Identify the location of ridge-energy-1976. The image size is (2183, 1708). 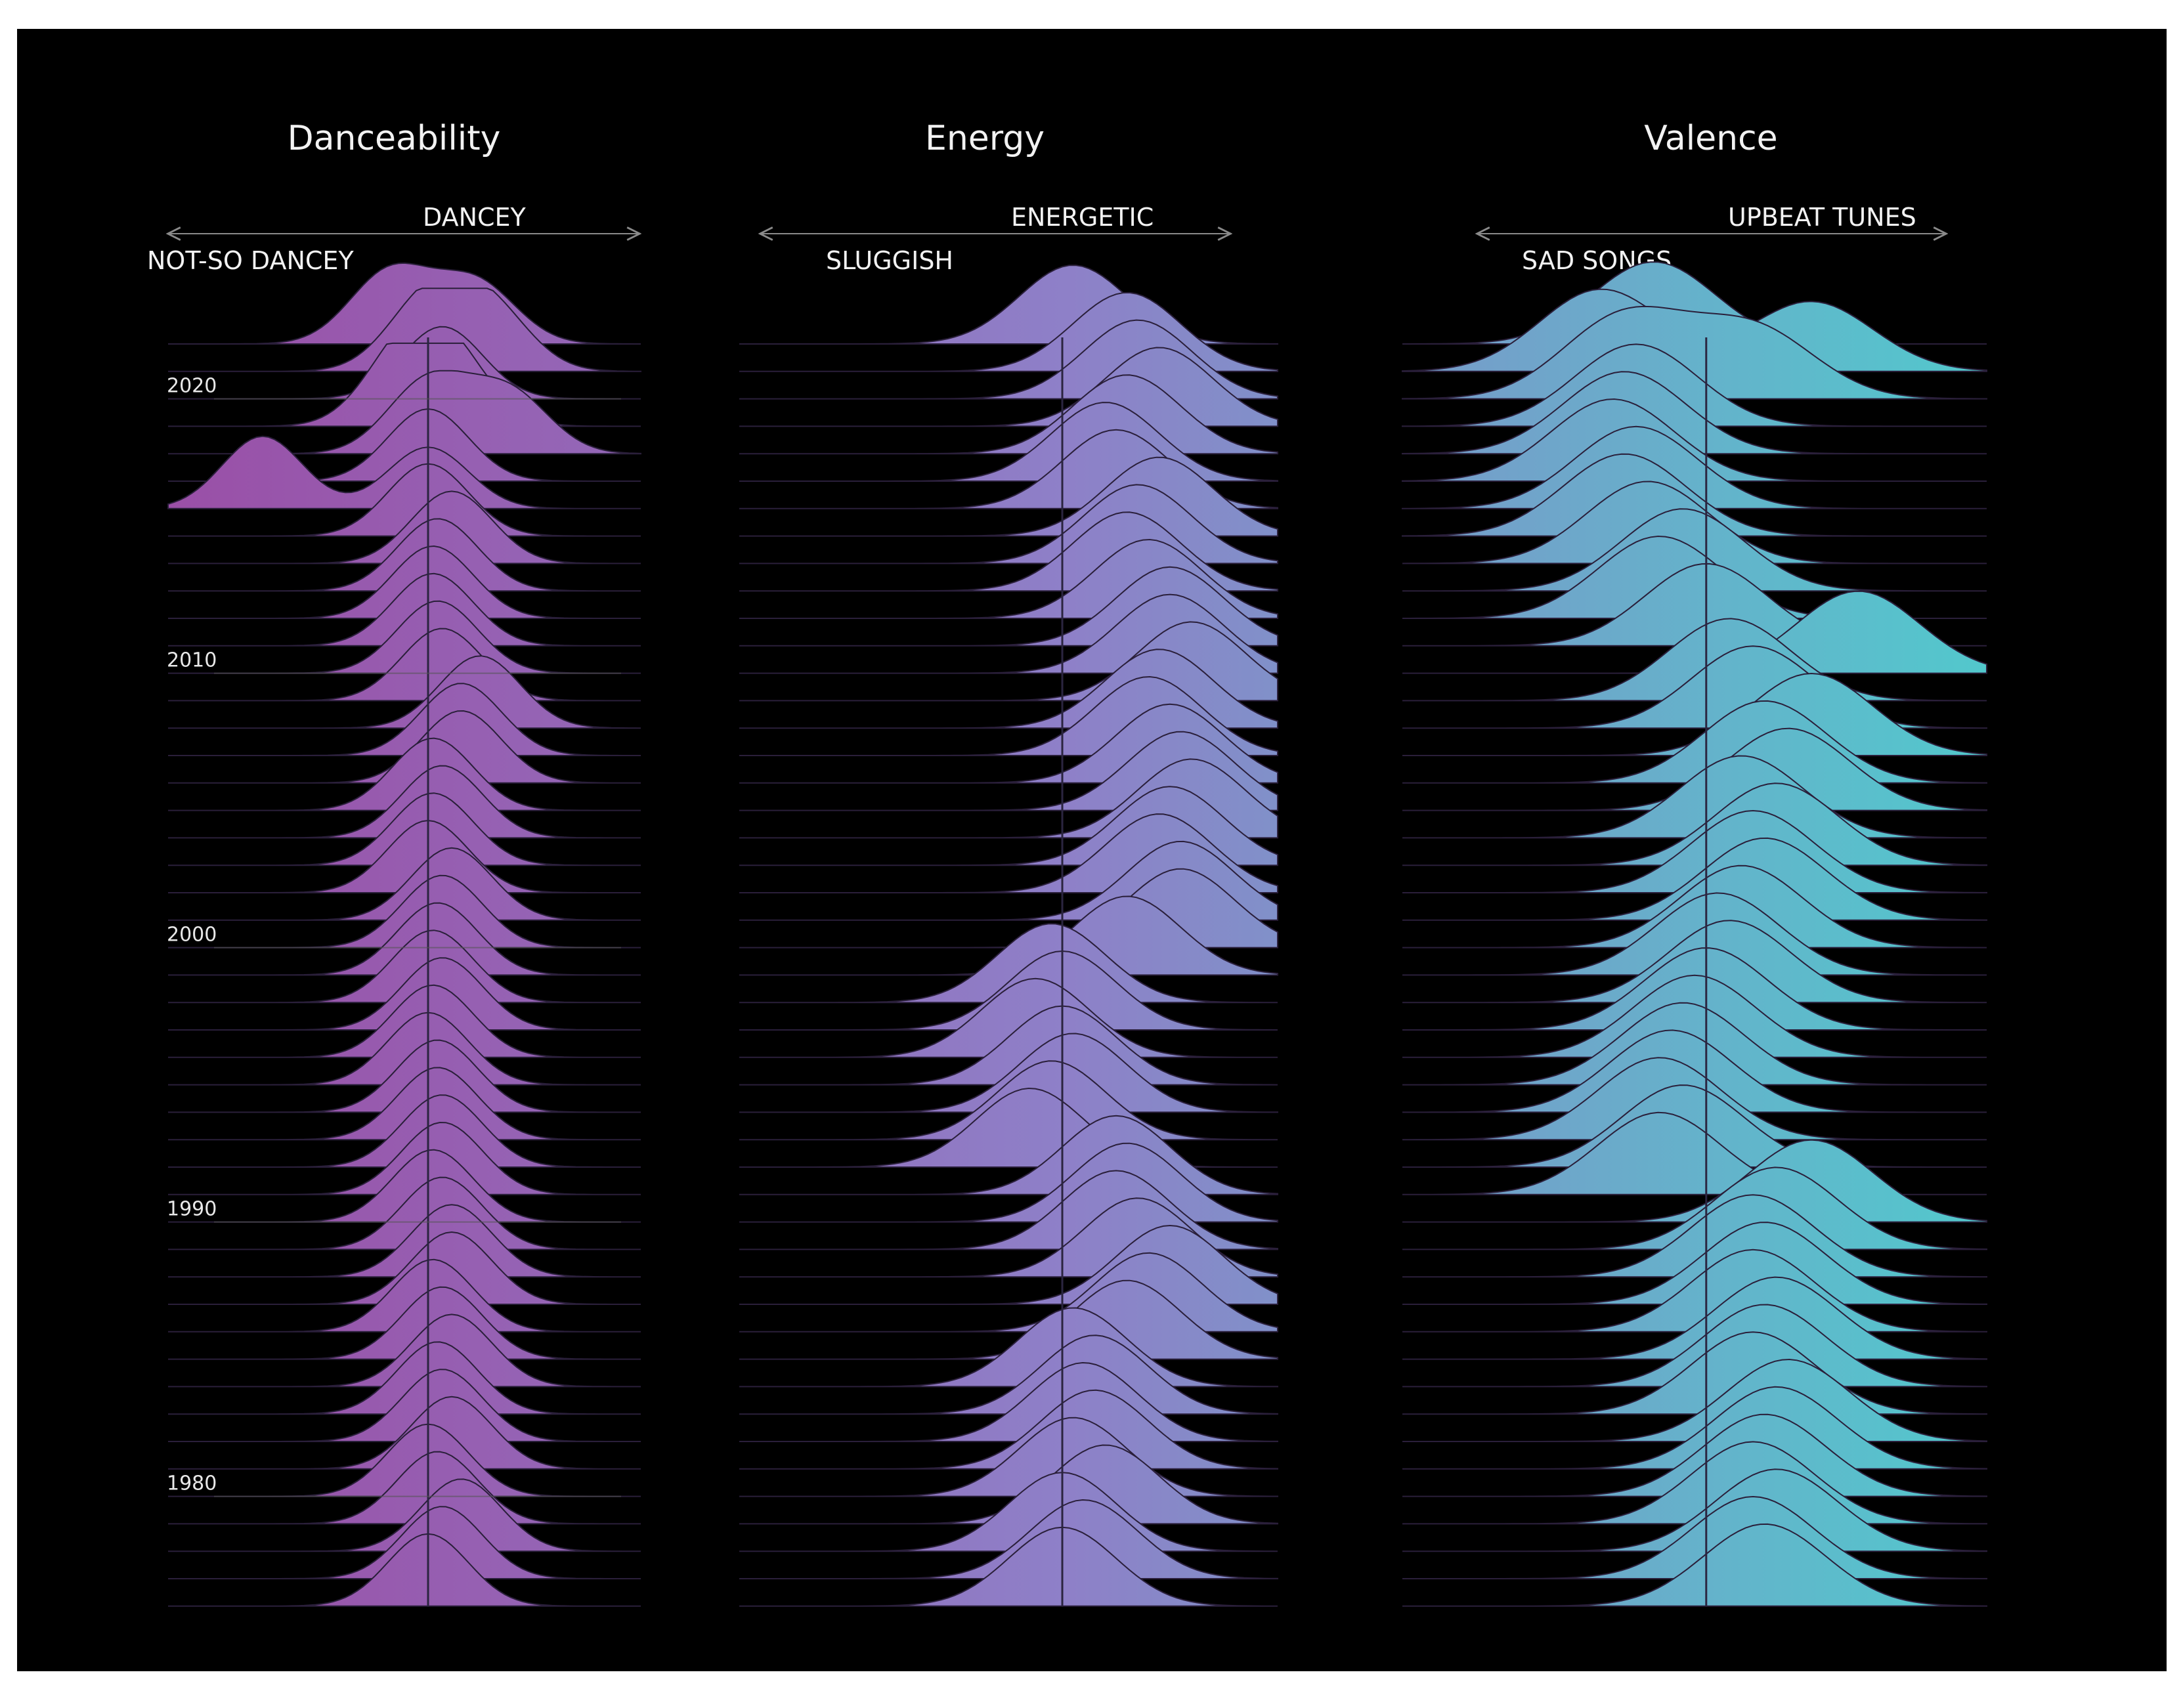
(1008, 1566).